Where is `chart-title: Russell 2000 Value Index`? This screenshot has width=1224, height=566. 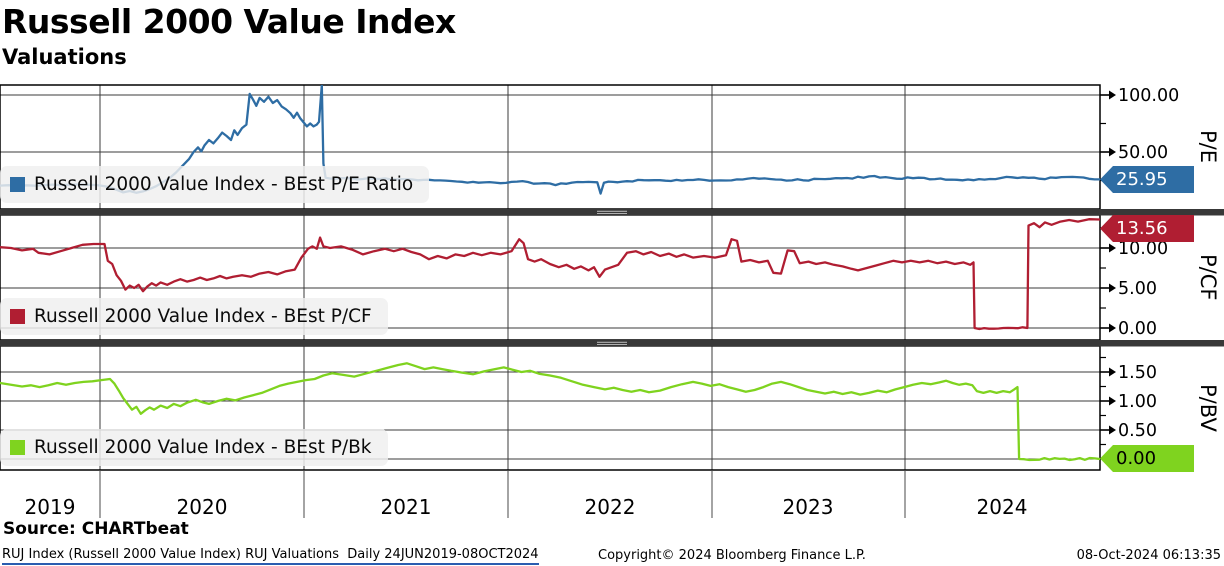 chart-title: Russell 2000 Value Index is located at coordinates (229, 21).